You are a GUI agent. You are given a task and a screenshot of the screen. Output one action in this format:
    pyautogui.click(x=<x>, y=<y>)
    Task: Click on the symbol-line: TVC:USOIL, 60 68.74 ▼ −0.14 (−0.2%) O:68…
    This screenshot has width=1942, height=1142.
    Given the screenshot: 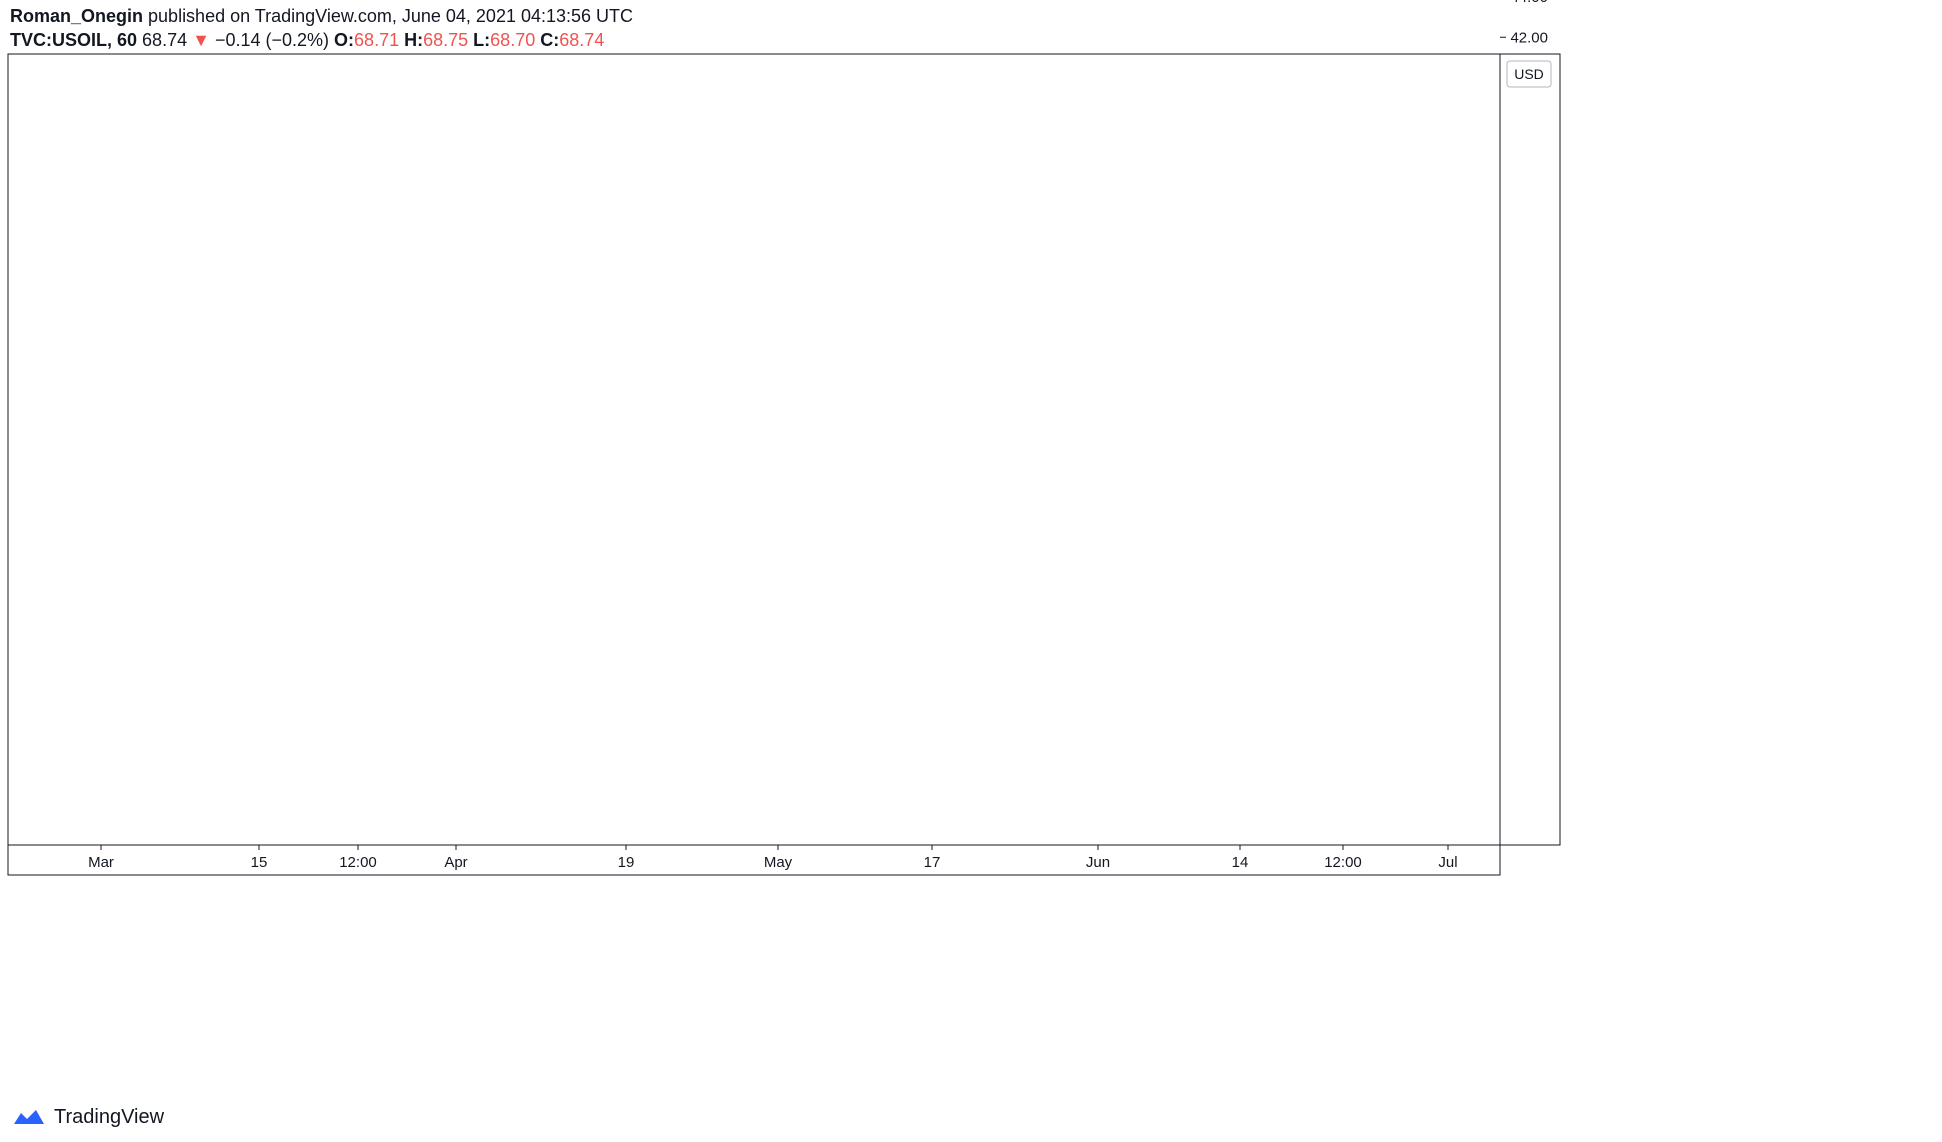 What is the action you would take?
    pyautogui.click(x=321, y=40)
    